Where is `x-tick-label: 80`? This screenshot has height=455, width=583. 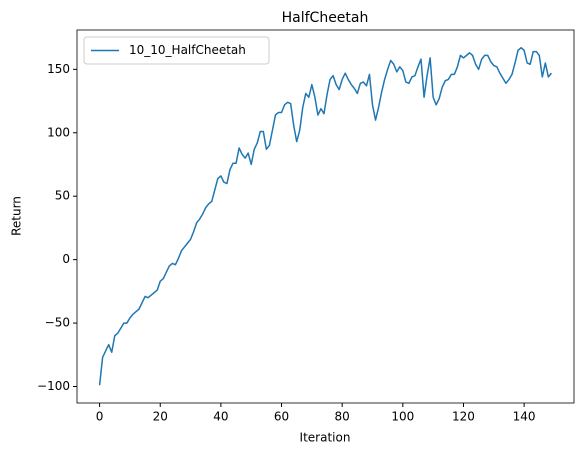 x-tick-label: 80 is located at coordinates (342, 417).